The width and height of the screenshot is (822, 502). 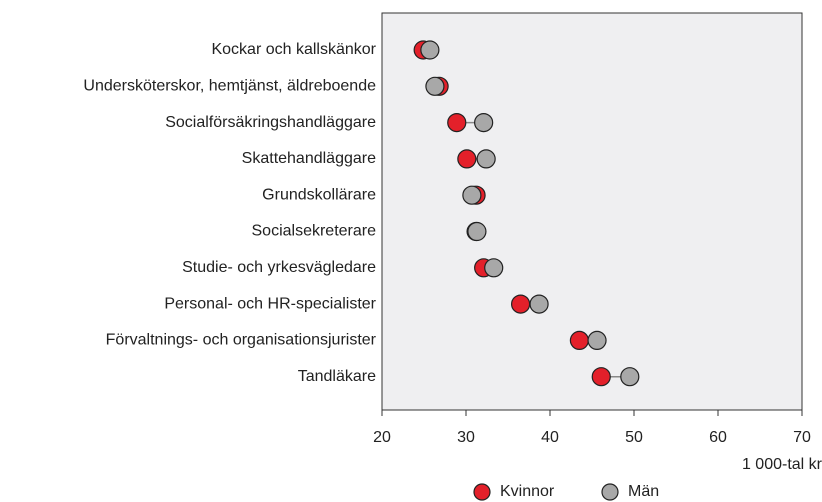 I want to click on x-tick-label: 40, so click(x=550, y=437).